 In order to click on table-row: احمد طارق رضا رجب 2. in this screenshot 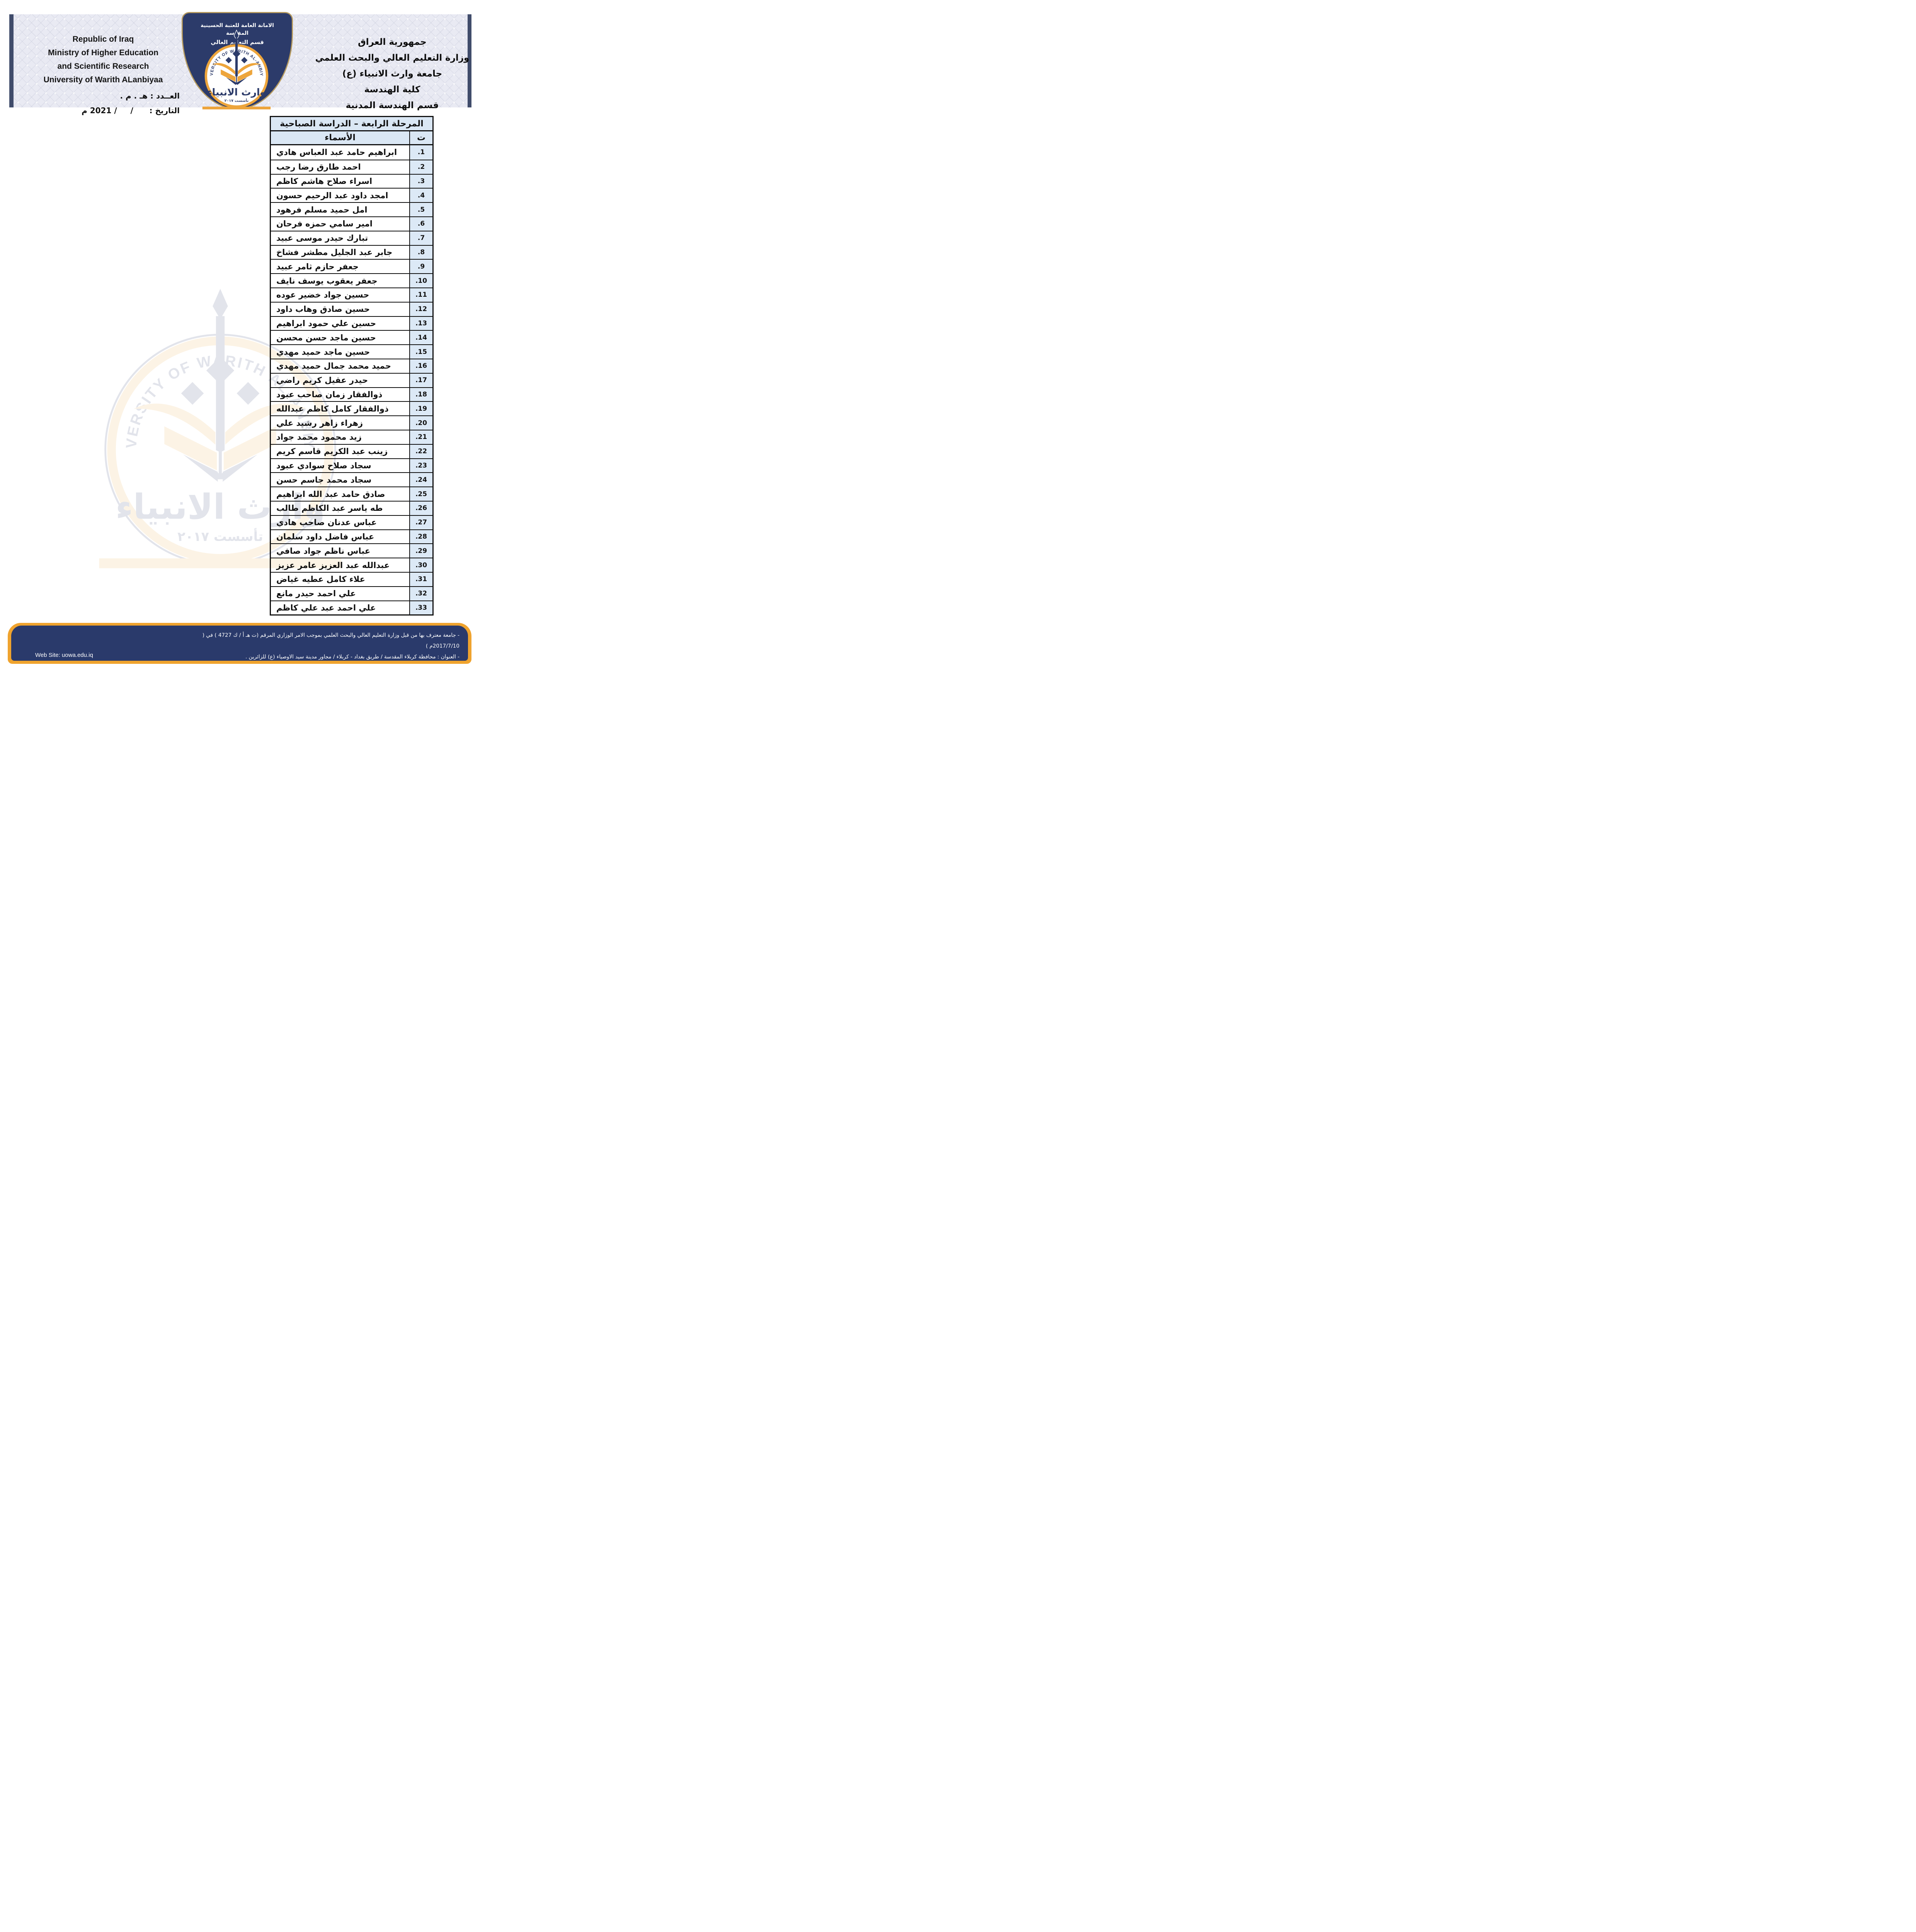, I will do `click(351, 167)`.